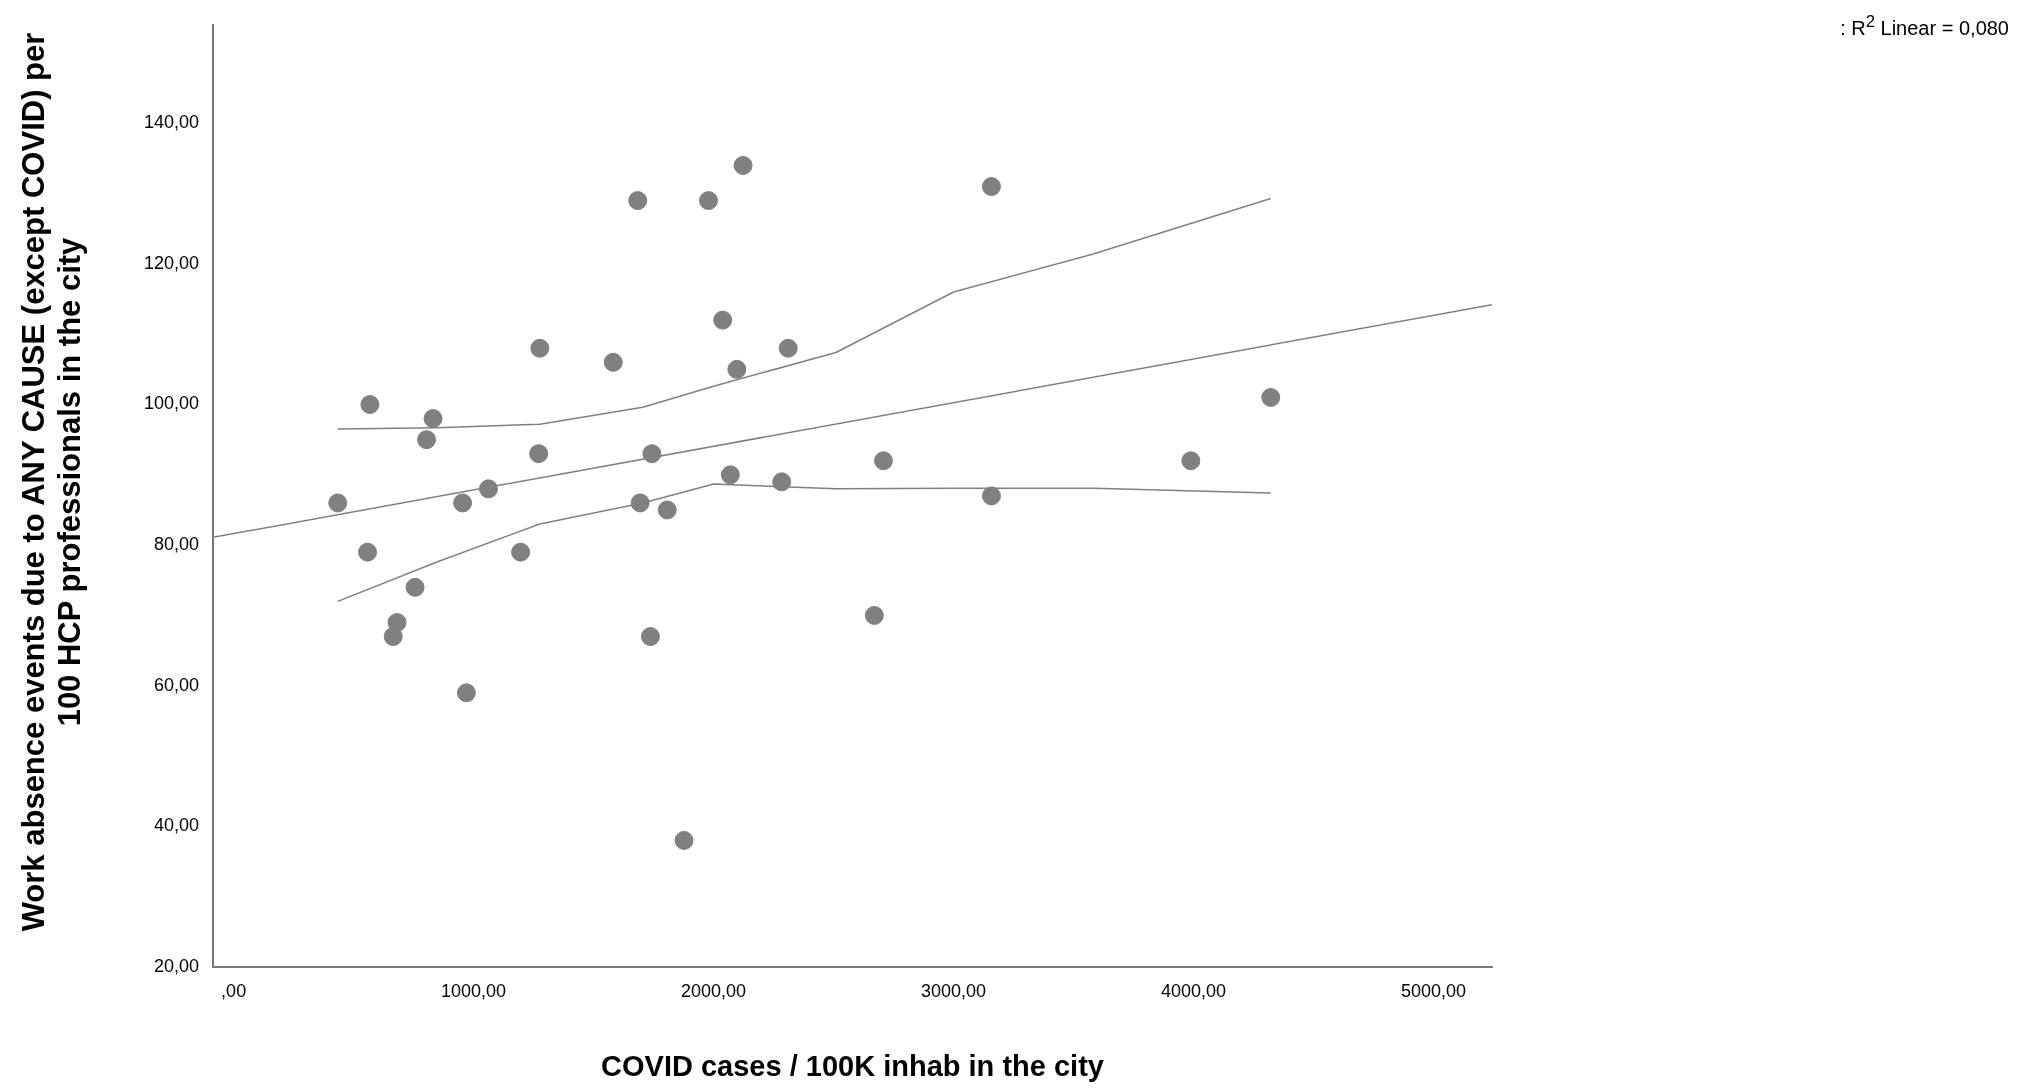 The image size is (2017, 1089). Describe the element at coordinates (52, 482) in the screenshot. I see `y-axis-title: Work absence events due to ANY CAUSE (except COVID) per 100 HCP professionals in the city` at that location.